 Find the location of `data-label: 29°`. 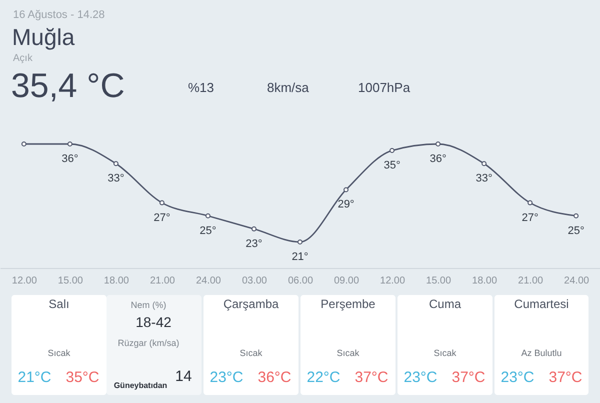

data-label: 29° is located at coordinates (346, 204).